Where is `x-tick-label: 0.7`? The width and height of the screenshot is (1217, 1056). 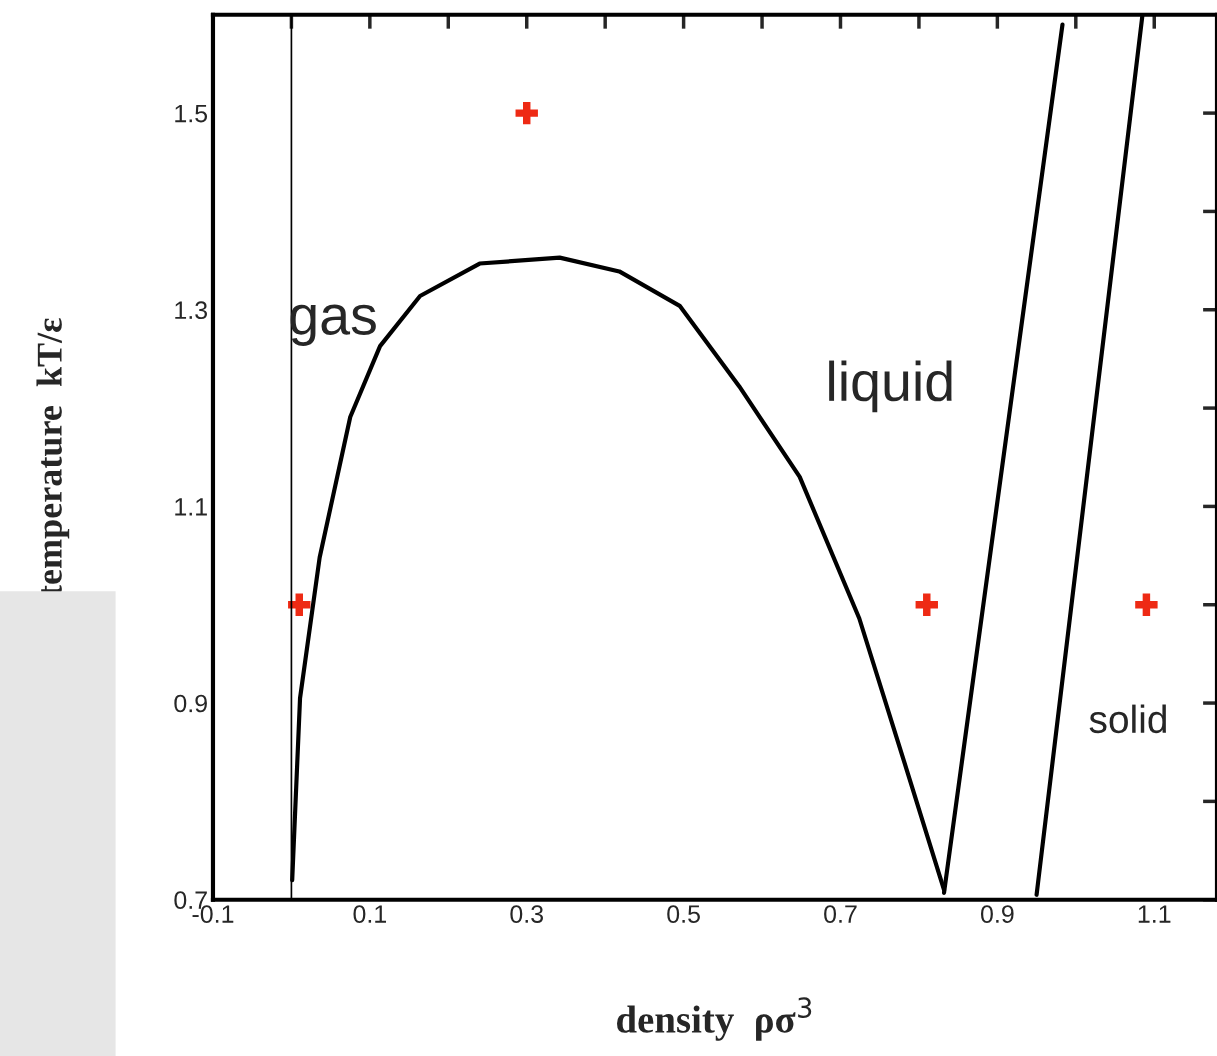 x-tick-label: 0.7 is located at coordinates (840, 914).